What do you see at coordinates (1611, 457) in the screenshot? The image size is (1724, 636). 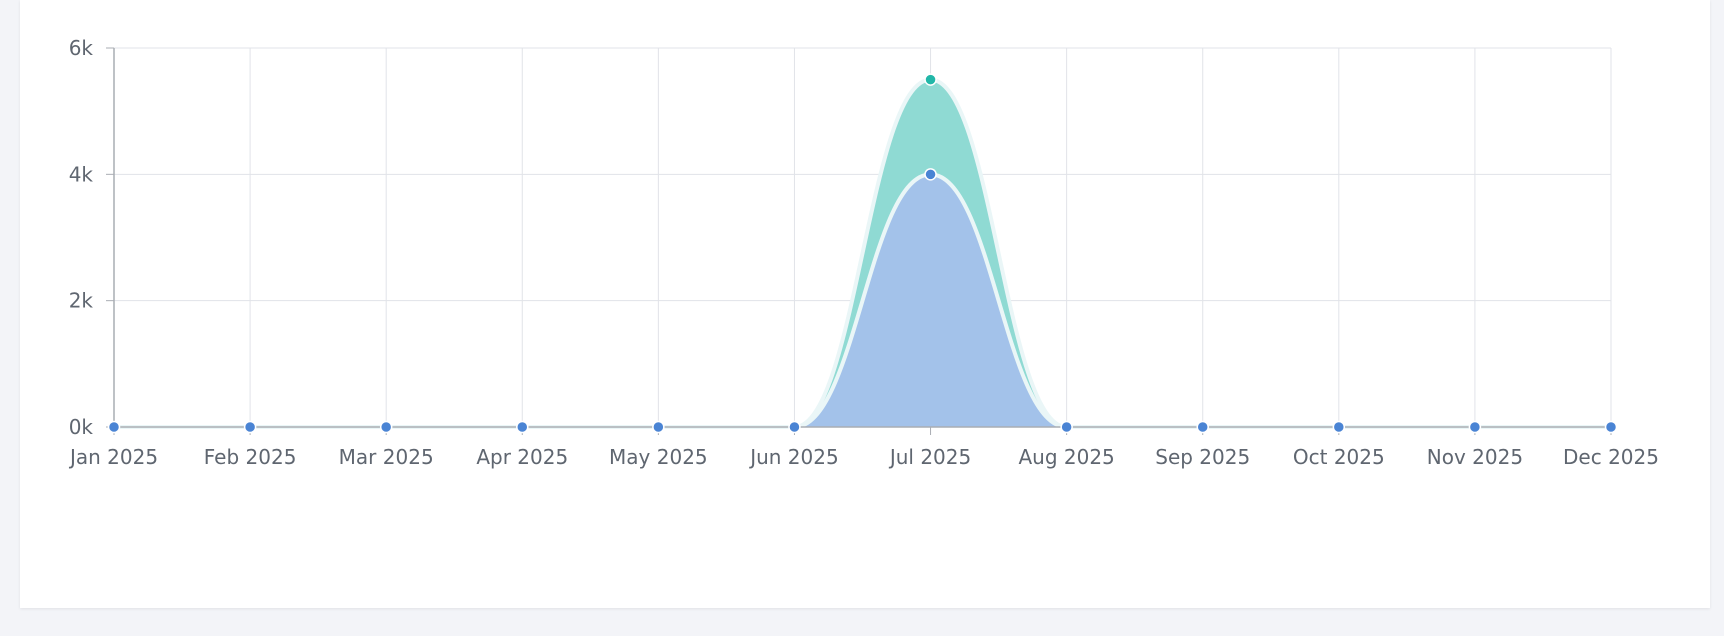 I see `x-tick-label: Dec 2025` at bounding box center [1611, 457].